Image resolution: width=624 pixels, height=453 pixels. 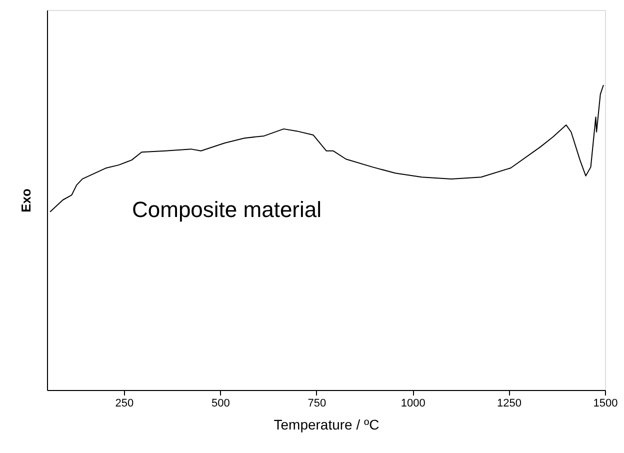 What do you see at coordinates (220, 404) in the screenshot?
I see `x-tick-label: 500` at bounding box center [220, 404].